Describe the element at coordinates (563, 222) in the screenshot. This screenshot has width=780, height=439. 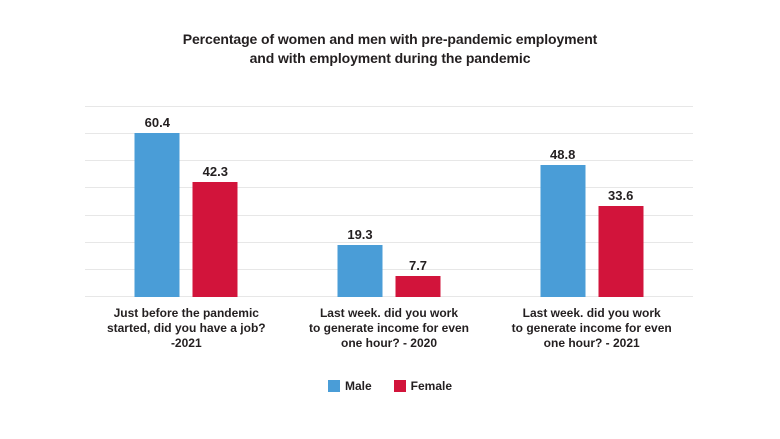
I see `bar-male-group-3: 48.8` at that location.